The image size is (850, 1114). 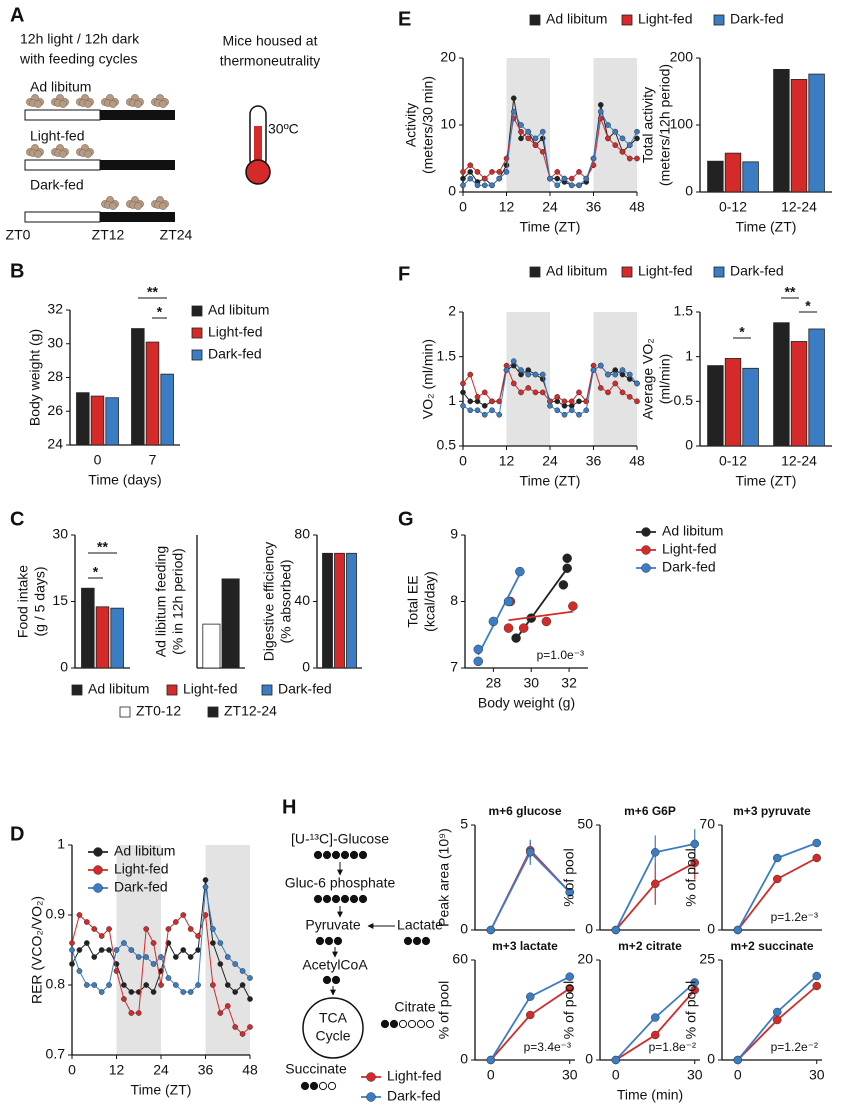 I want to click on panel-letter: B, so click(x=17, y=271).